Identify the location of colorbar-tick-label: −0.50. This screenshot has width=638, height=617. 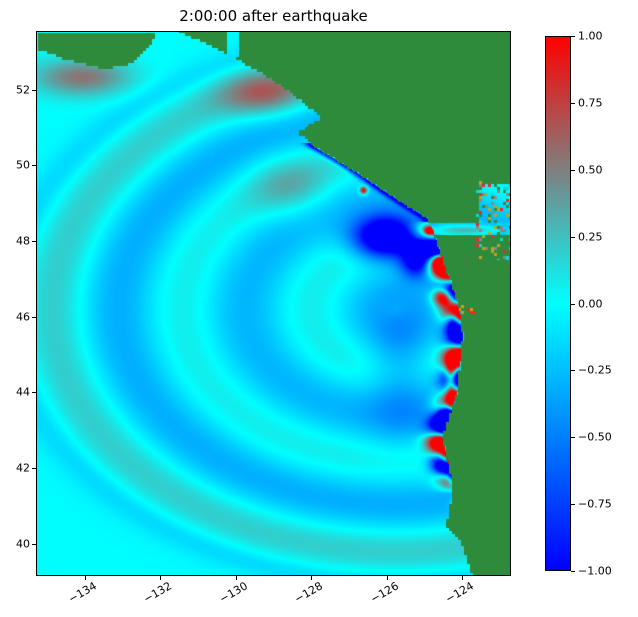
(595, 437).